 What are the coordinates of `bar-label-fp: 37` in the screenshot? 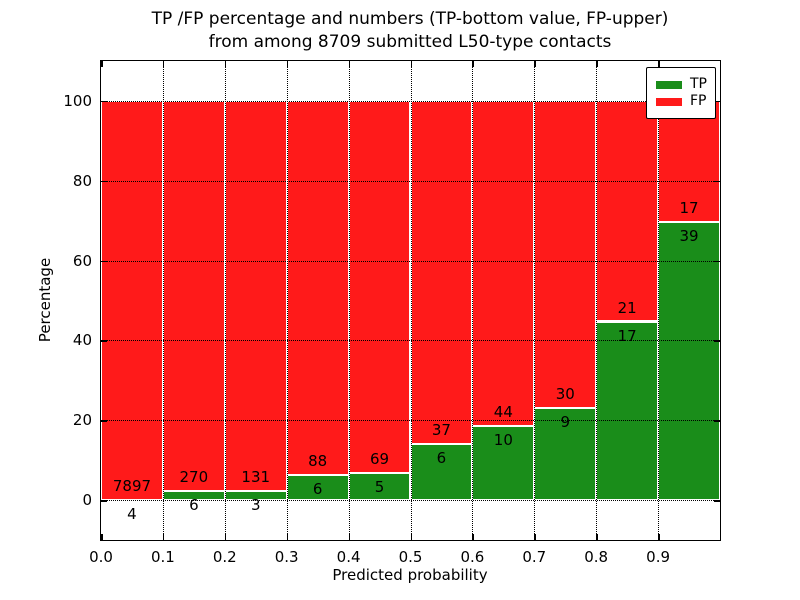 It's located at (441, 430).